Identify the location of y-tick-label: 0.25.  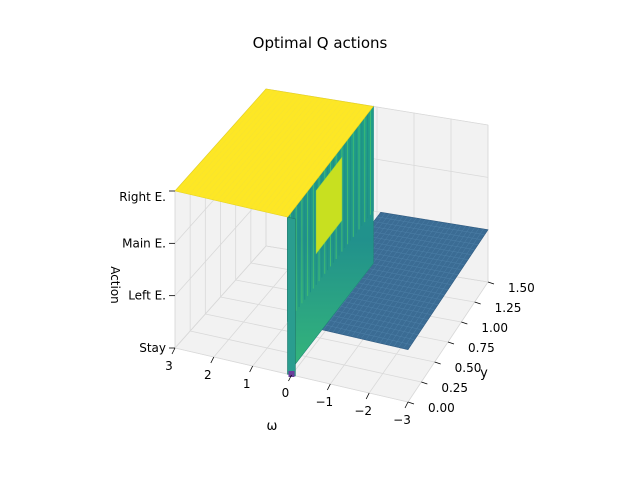
(454, 388).